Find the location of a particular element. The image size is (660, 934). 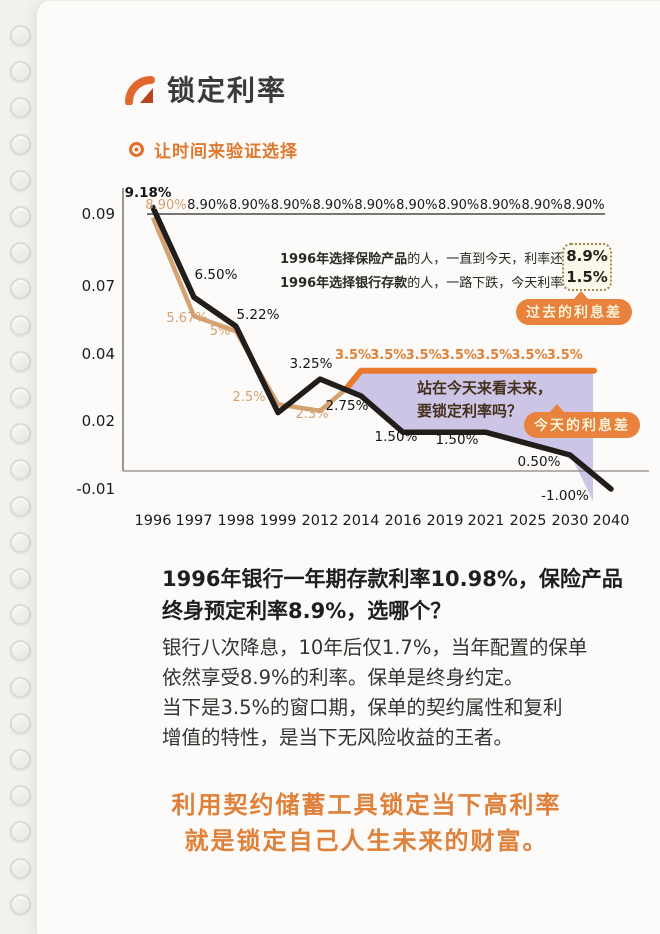

slogan-line: 就是锁定自己人生未来的财富。 is located at coordinates (366, 841).